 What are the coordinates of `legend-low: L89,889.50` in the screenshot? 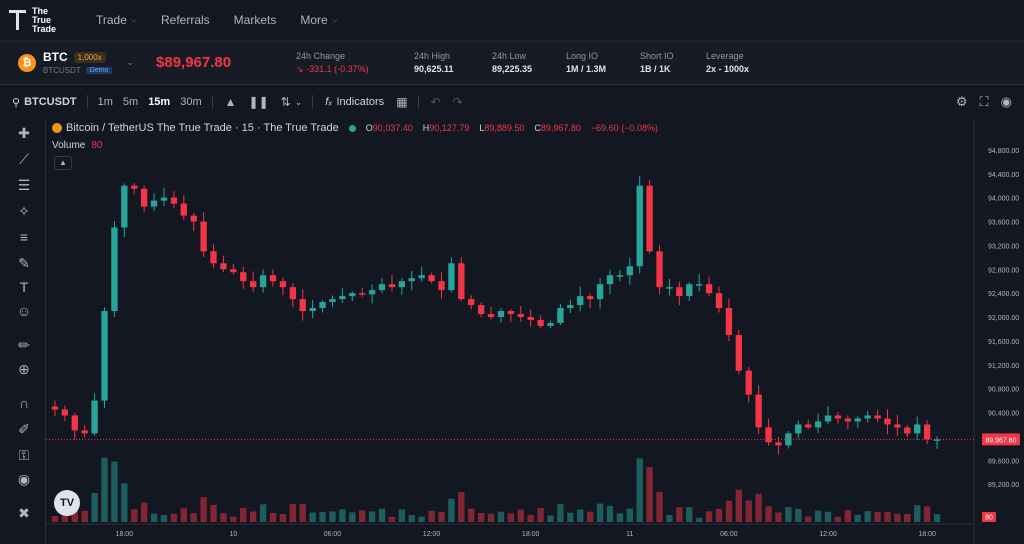 It's located at (502, 128).